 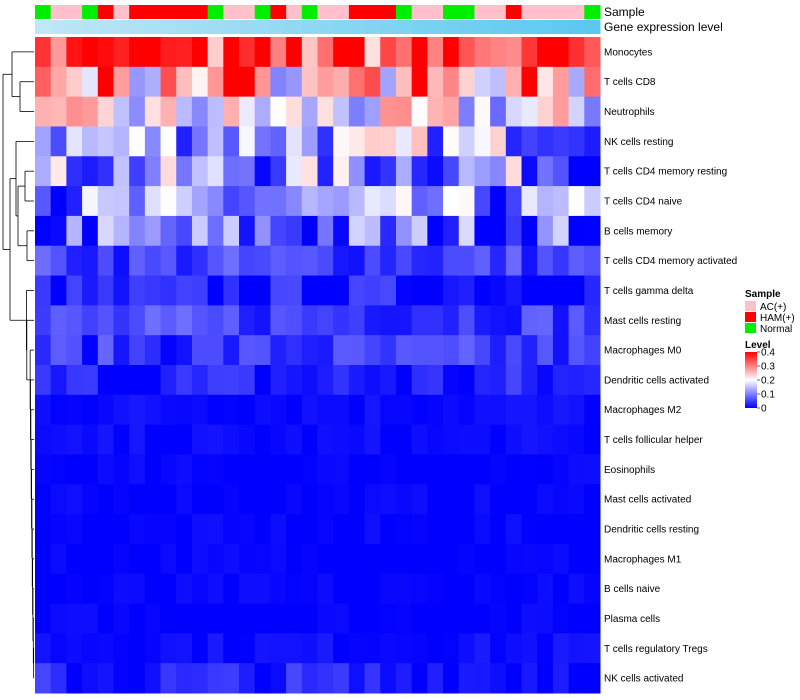 What do you see at coordinates (18, 365) in the screenshot?
I see `row-dendrogram` at bounding box center [18, 365].